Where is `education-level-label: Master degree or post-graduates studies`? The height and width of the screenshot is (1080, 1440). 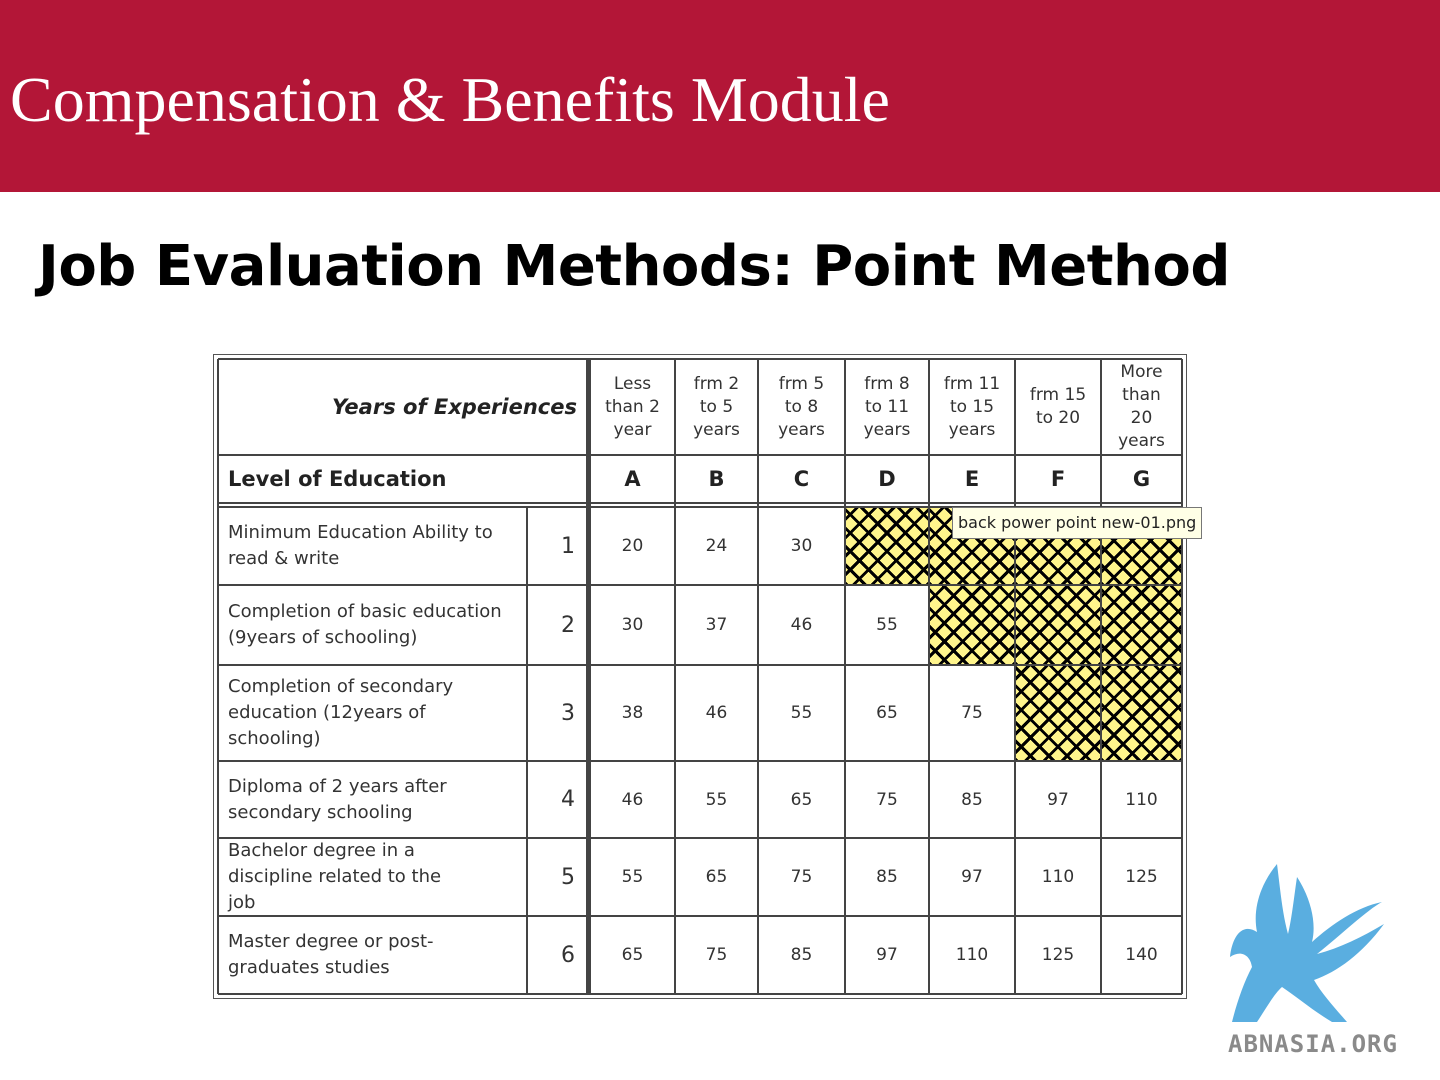
education-level-label: Master degree or post-graduates studies is located at coordinates (331, 954).